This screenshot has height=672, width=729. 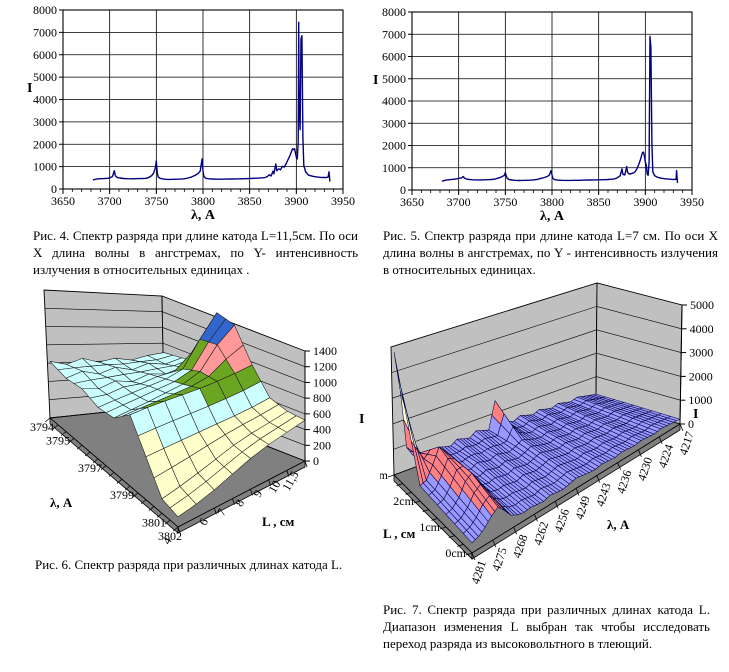 What do you see at coordinates (325, 367) in the screenshot?
I see `svg-text: 1200` at bounding box center [325, 367].